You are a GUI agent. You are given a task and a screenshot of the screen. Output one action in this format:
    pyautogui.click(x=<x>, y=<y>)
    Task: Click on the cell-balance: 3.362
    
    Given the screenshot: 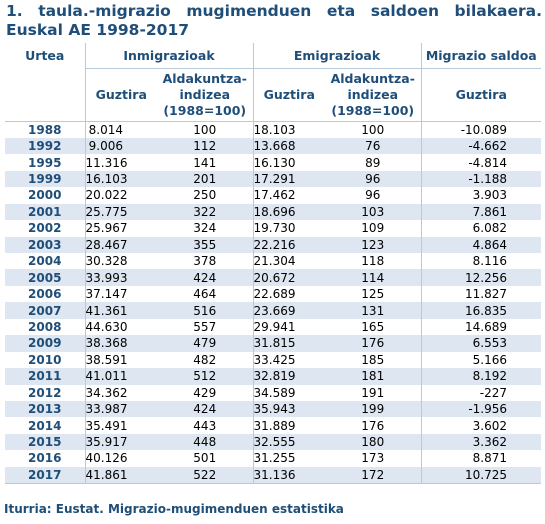 What is the action you would take?
    pyautogui.click(x=481, y=442)
    